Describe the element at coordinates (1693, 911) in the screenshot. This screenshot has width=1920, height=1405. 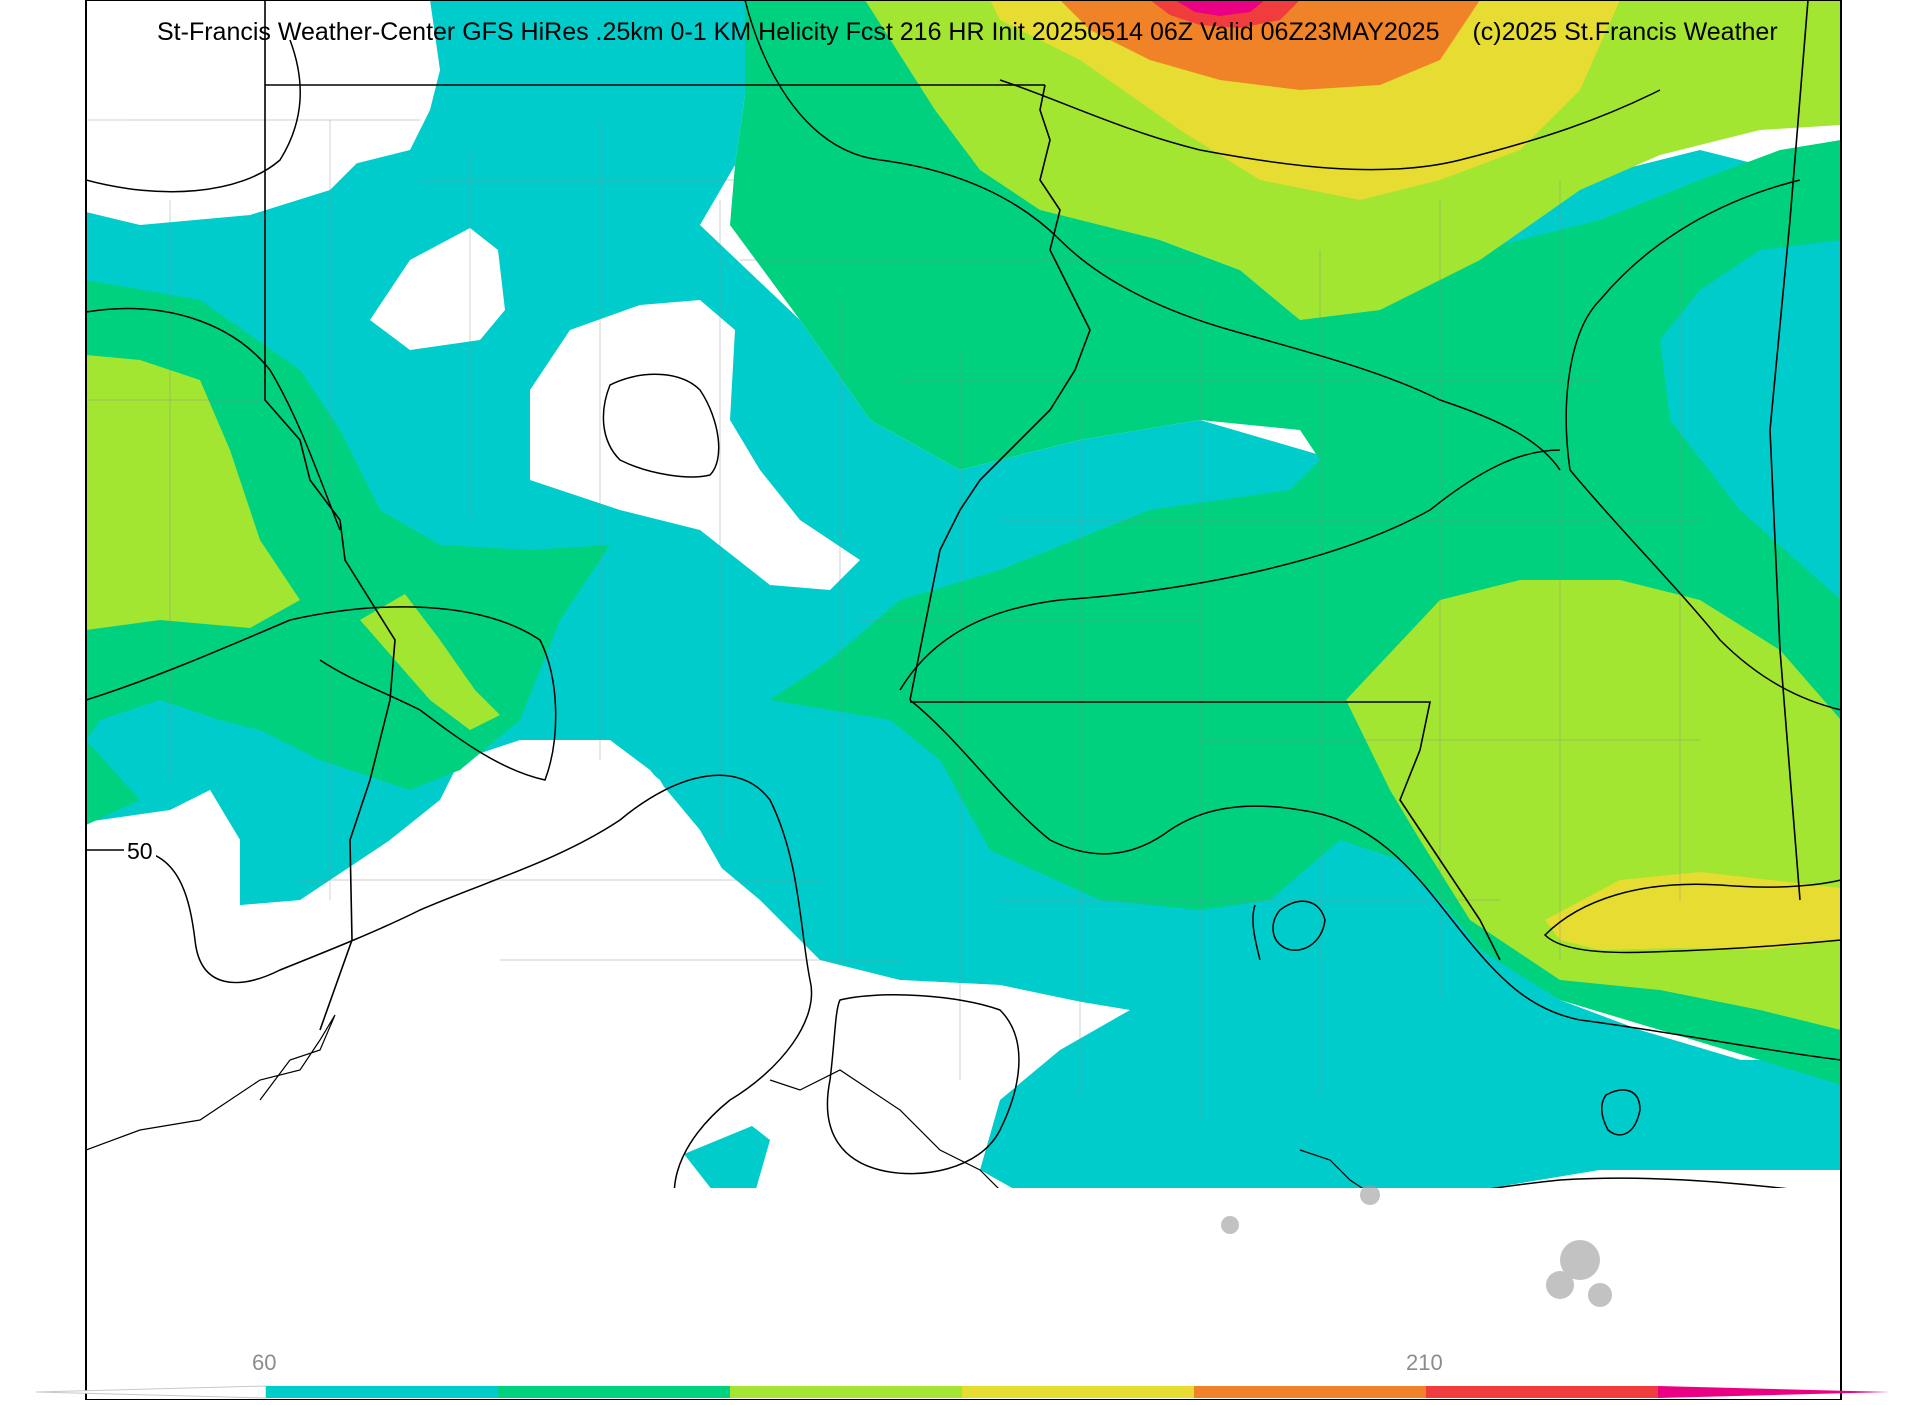
I see `band-150-east` at that location.